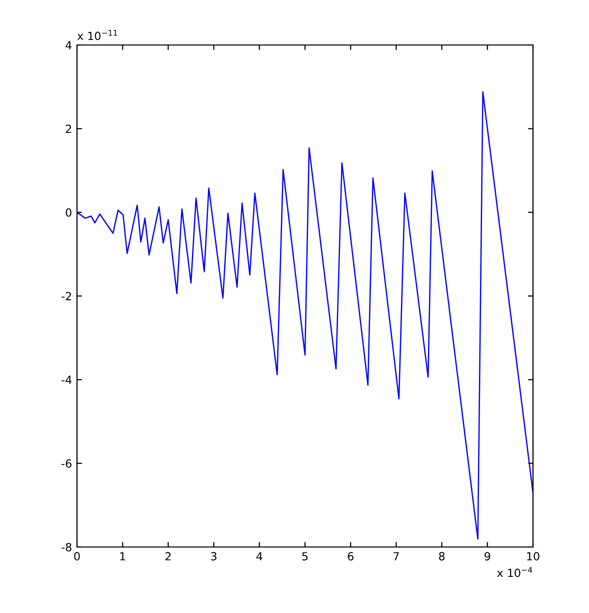 Image resolution: width=589 pixels, height=613 pixels. What do you see at coordinates (213, 556) in the screenshot?
I see `x-tick-label: 3` at bounding box center [213, 556].